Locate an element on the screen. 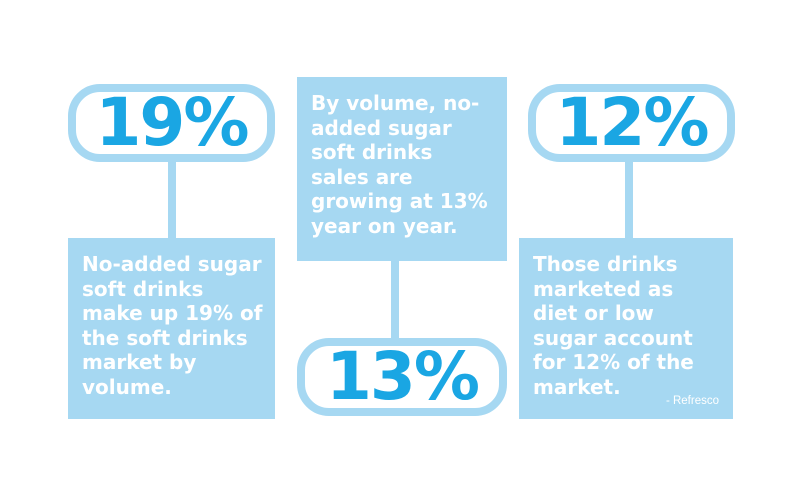  stat-pill-13-percent: 13% is located at coordinates (402, 377).